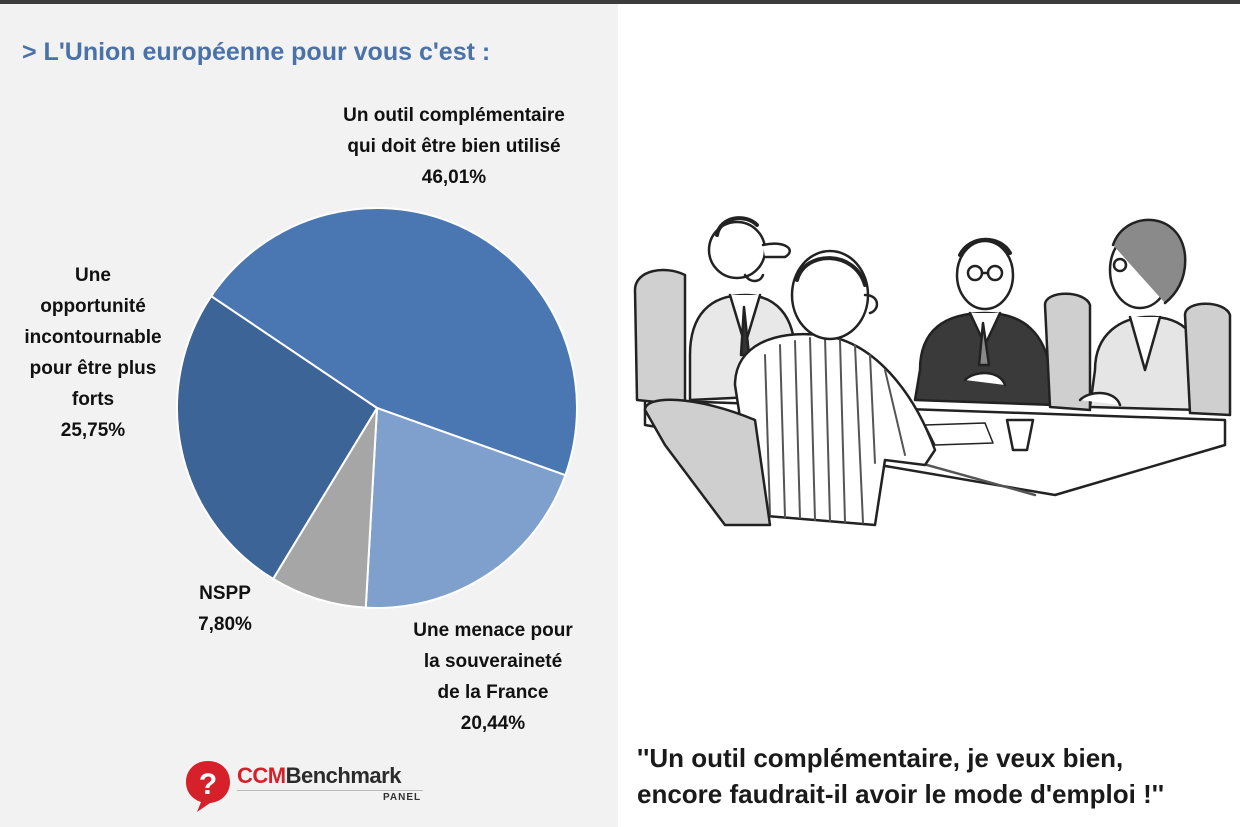 The width and height of the screenshot is (1240, 827). I want to click on logo-wordmark: CCMBenchmark, so click(319, 776).